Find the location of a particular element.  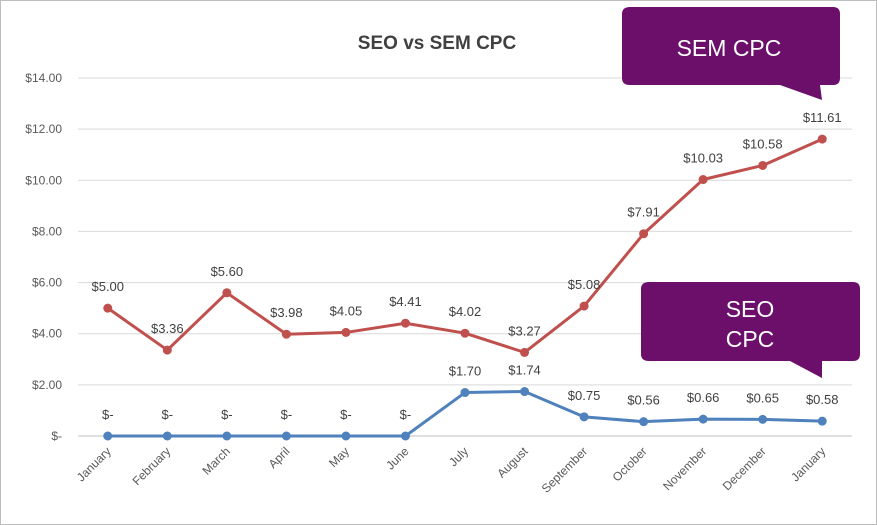

sem-data-label: $3.27 is located at coordinates (524, 330).